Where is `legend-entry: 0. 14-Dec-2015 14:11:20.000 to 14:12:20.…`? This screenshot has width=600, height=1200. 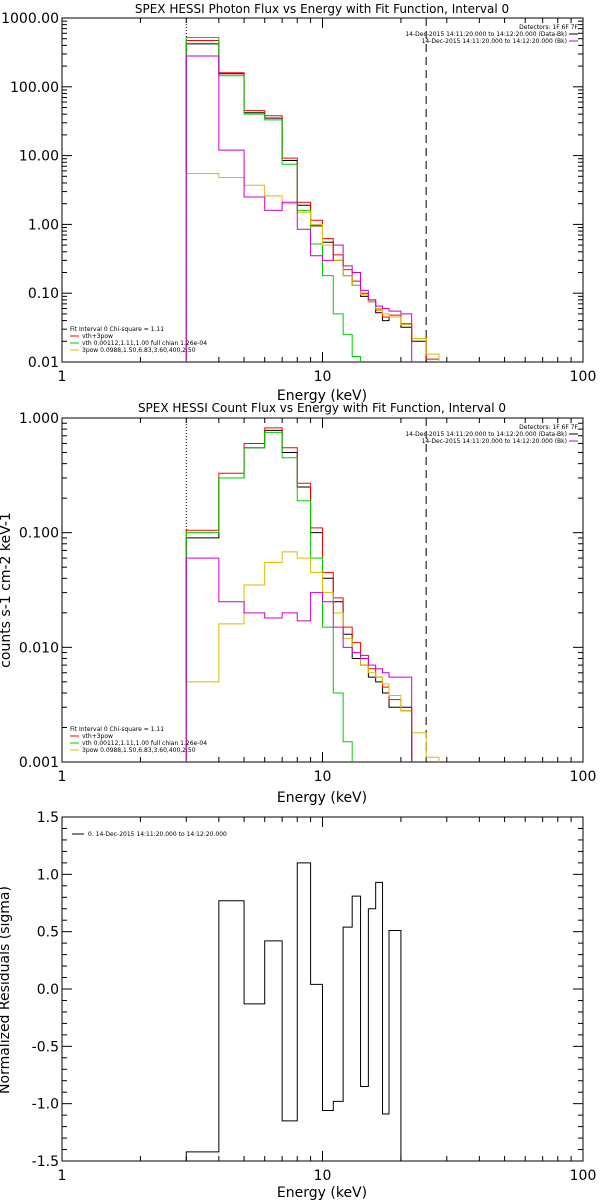 legend-entry: 0. 14-Dec-2015 14:11:20.000 to 14:12:20.… is located at coordinates (157, 834).